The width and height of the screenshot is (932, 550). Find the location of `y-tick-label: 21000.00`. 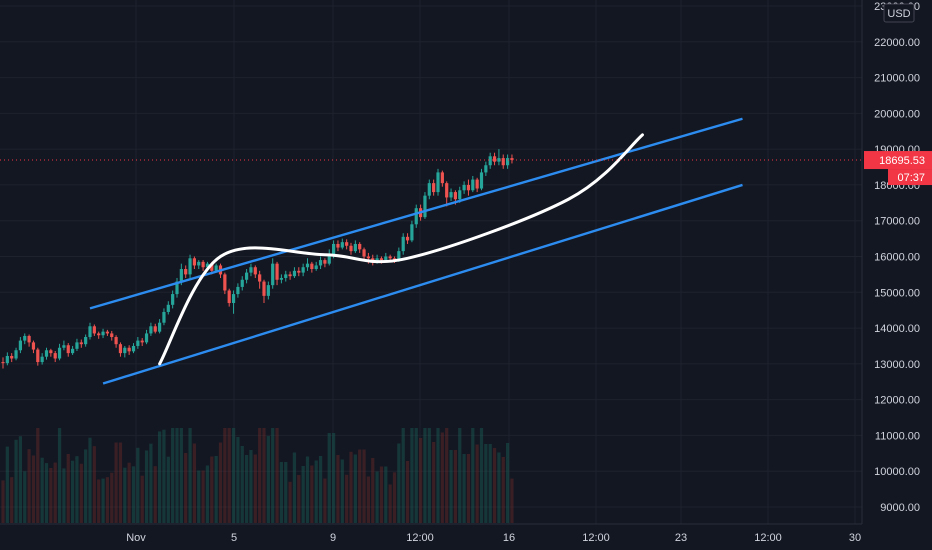

y-tick-label: 21000.00 is located at coordinates (897, 79).